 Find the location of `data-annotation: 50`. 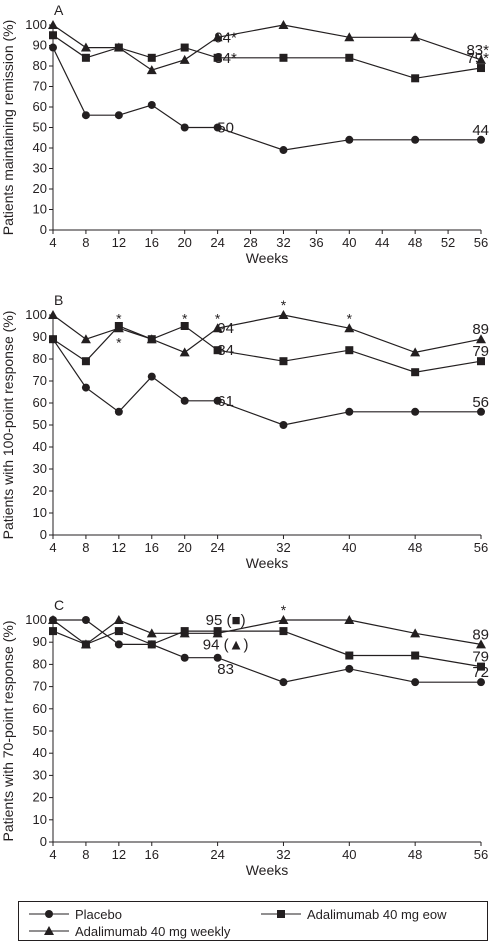

data-annotation: 50 is located at coordinates (225, 128).